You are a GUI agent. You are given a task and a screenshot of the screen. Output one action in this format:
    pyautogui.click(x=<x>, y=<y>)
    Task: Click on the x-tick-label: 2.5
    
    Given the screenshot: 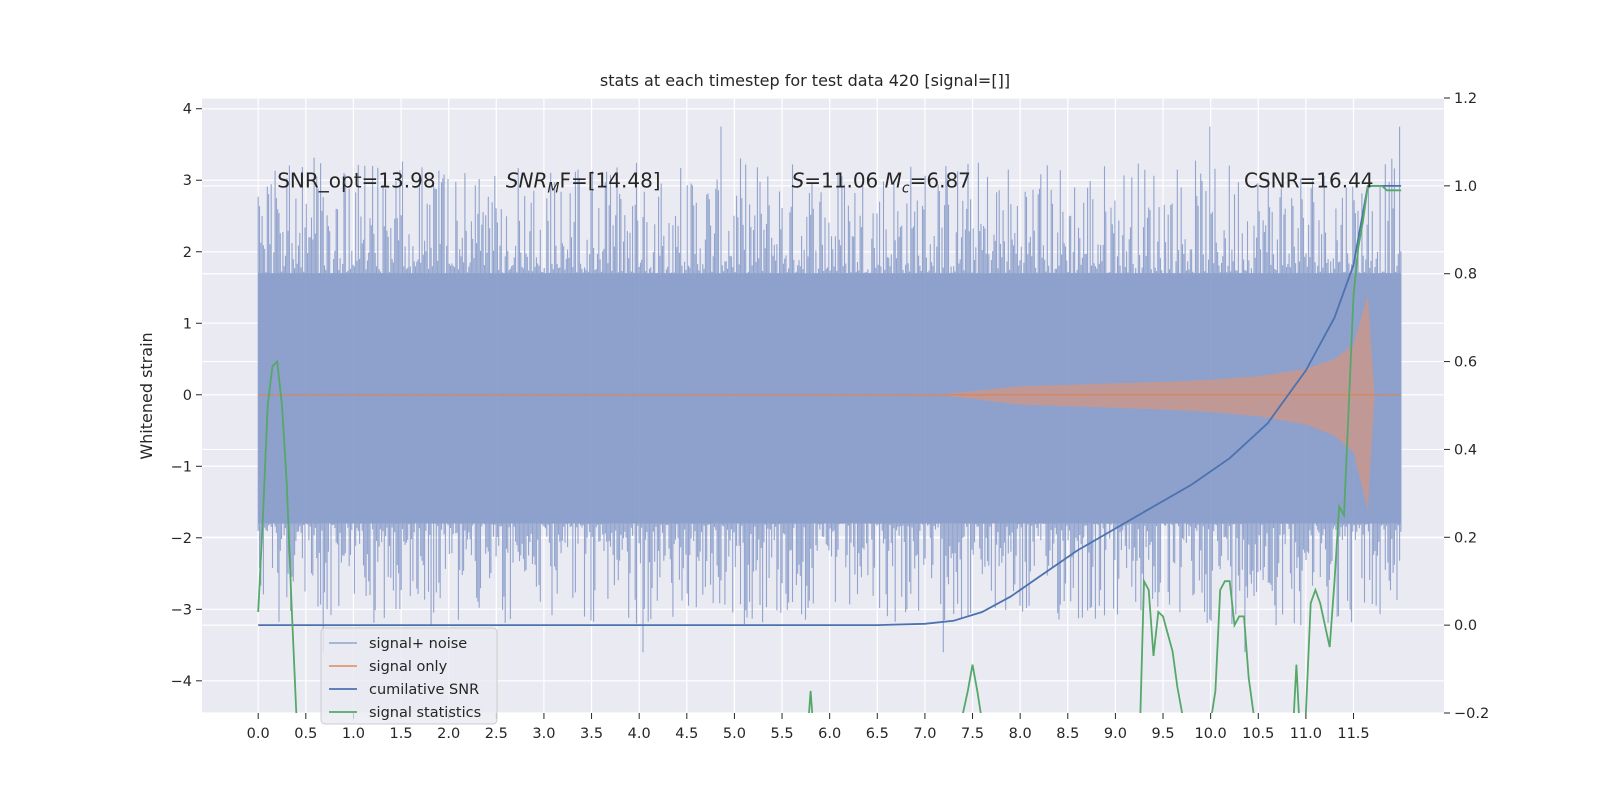 What is the action you would take?
    pyautogui.click(x=496, y=734)
    